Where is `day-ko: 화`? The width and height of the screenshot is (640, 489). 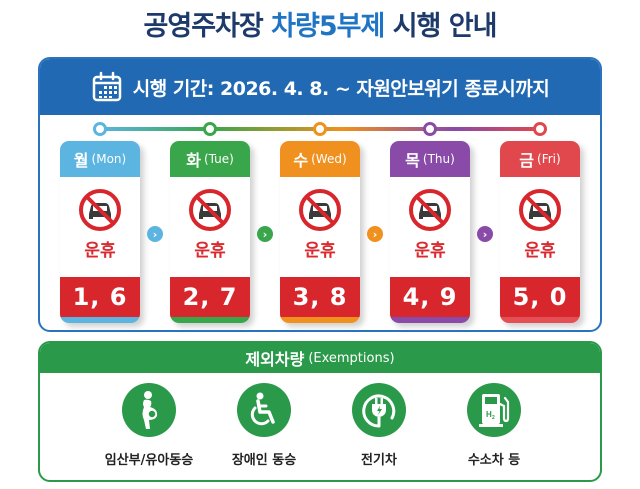 day-ko: 화 is located at coordinates (193, 160).